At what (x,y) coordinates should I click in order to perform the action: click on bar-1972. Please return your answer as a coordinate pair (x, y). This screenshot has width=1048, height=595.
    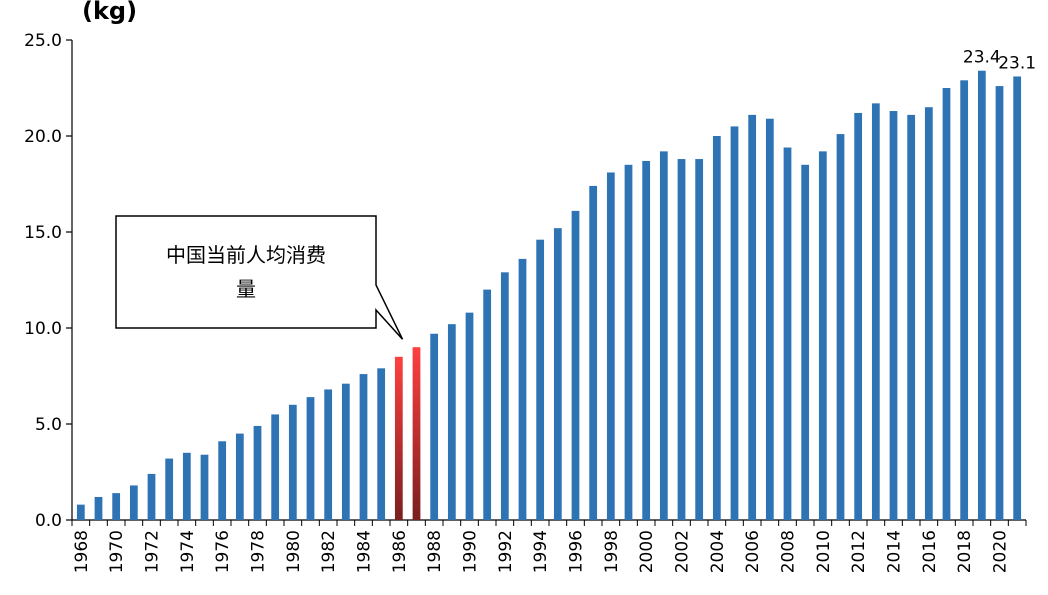
    Looking at the image, I should click on (151, 496).